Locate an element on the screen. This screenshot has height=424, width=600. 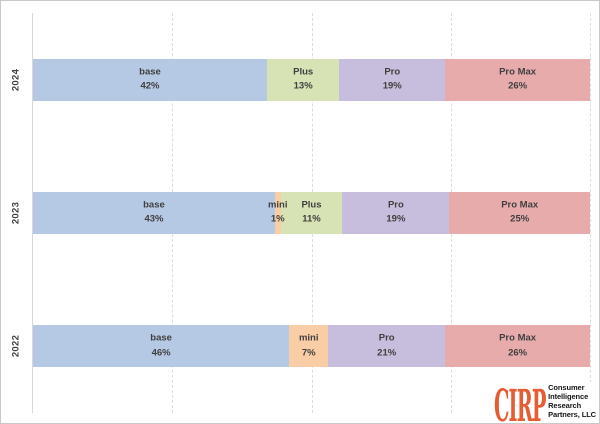
segment-2023-mini: mini 1% is located at coordinates (278, 212).